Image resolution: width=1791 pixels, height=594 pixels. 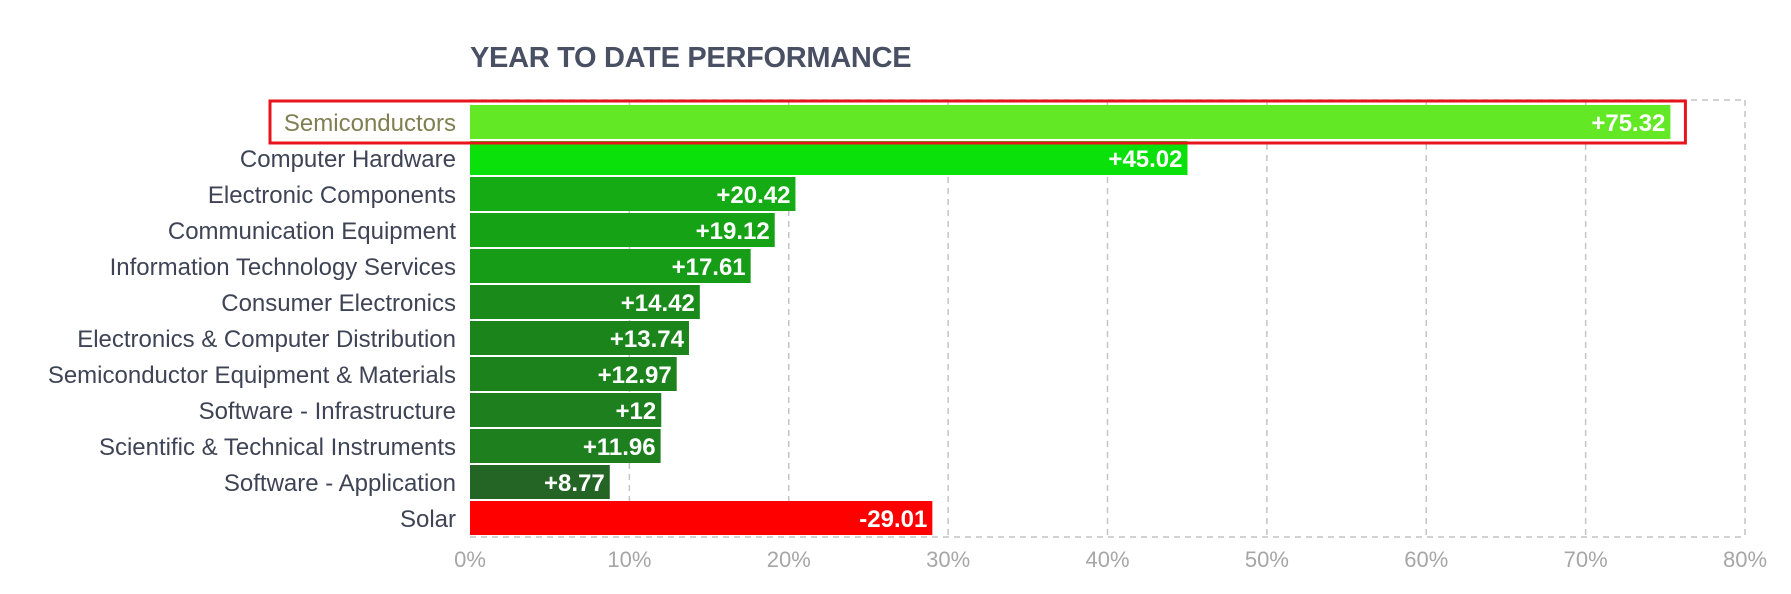 What do you see at coordinates (1070, 122) in the screenshot?
I see `bar-semiconductors` at bounding box center [1070, 122].